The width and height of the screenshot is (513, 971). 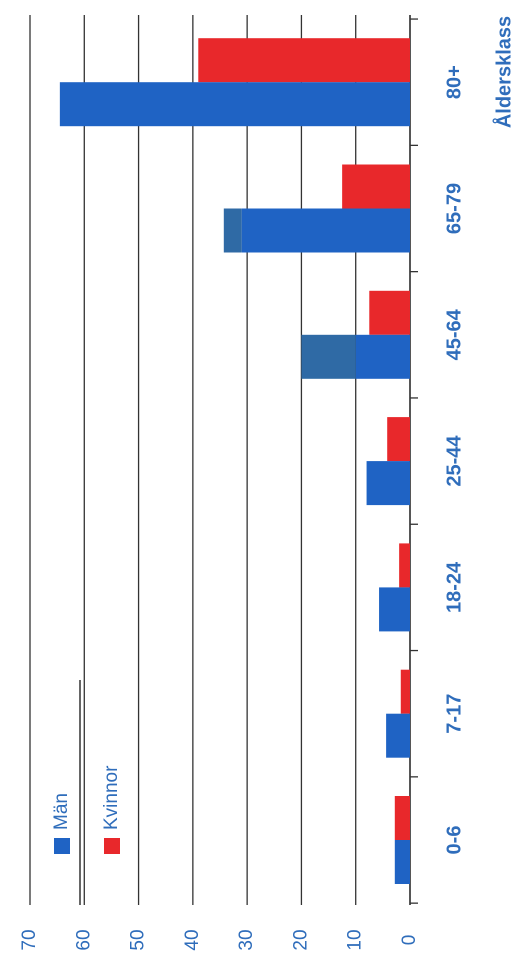 I want to click on category-label: 80+, so click(x=454, y=82).